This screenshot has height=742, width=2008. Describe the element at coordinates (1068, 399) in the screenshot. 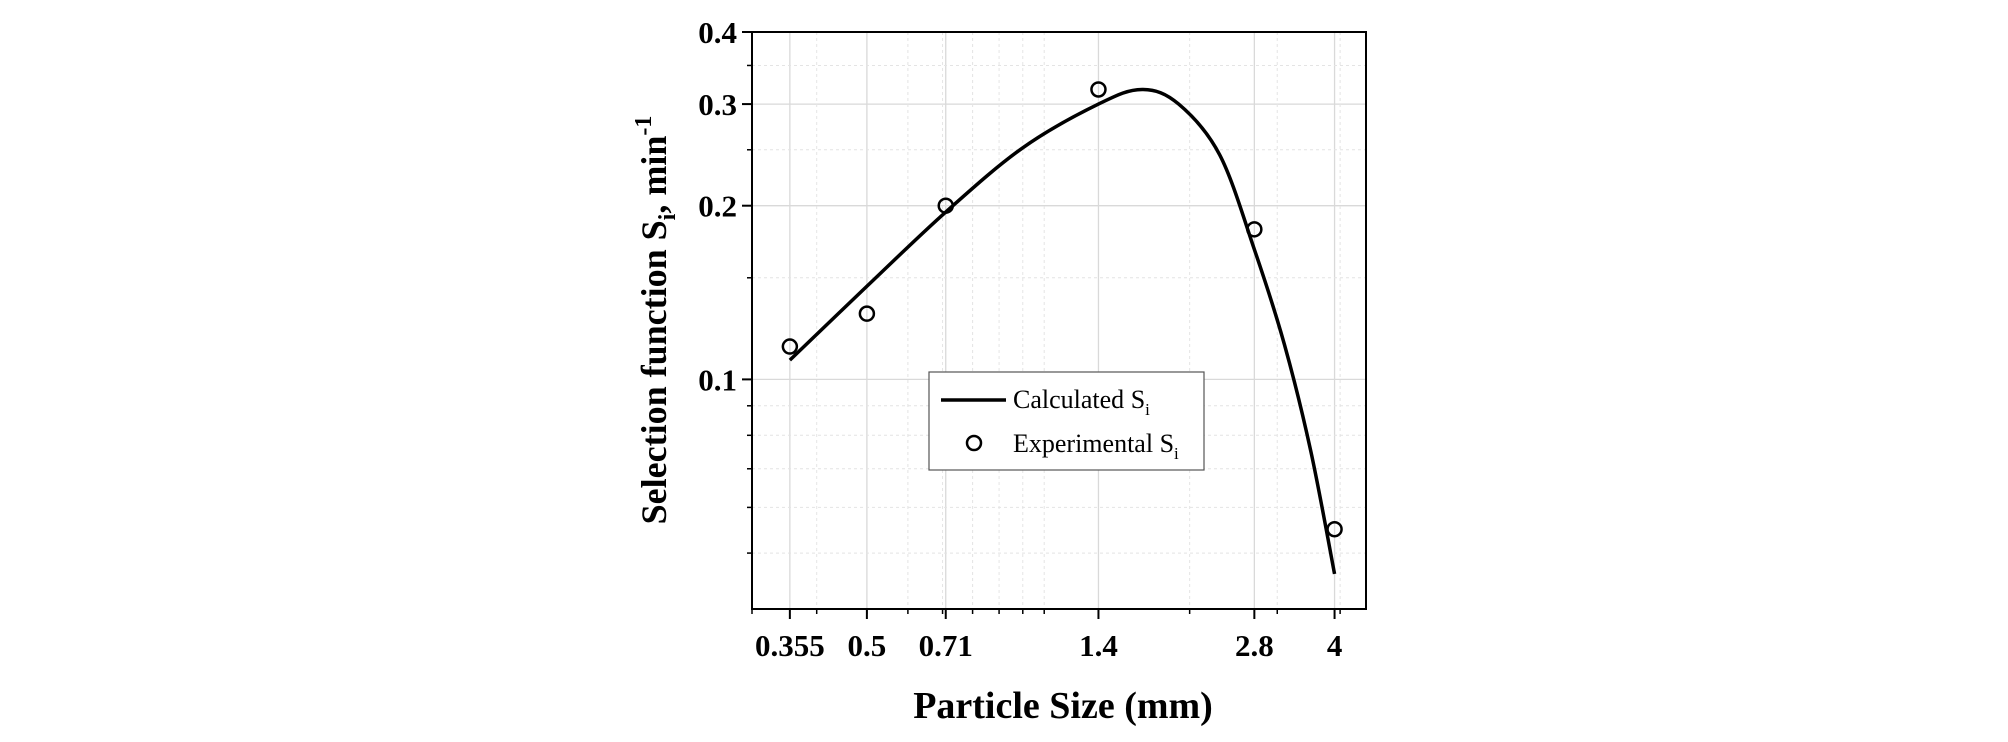

I see `legend-label-calculated-name: Calculated` at that location.